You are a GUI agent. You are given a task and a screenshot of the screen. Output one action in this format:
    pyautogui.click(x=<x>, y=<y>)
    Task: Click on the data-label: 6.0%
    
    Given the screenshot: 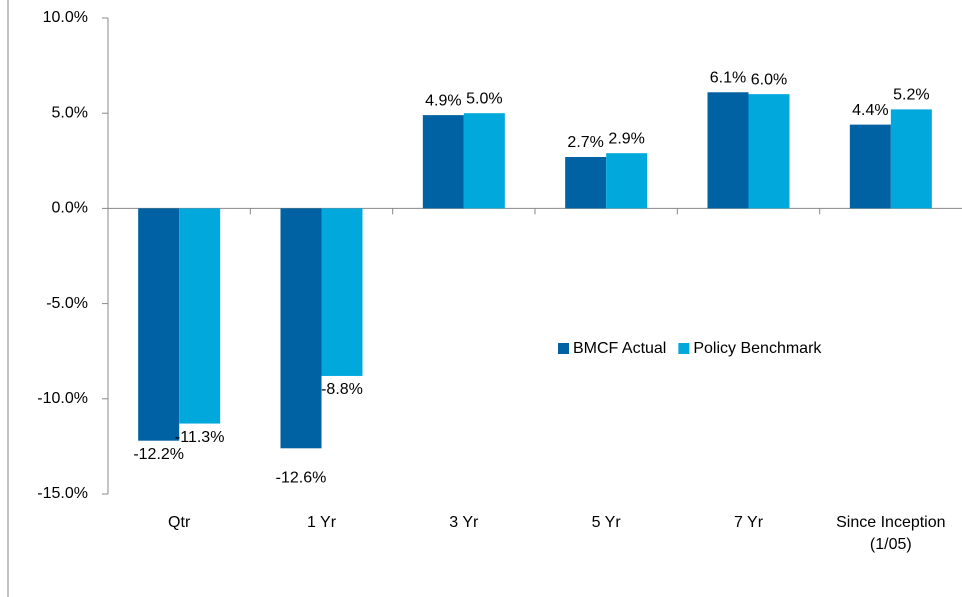 What is the action you would take?
    pyautogui.click(x=769, y=79)
    